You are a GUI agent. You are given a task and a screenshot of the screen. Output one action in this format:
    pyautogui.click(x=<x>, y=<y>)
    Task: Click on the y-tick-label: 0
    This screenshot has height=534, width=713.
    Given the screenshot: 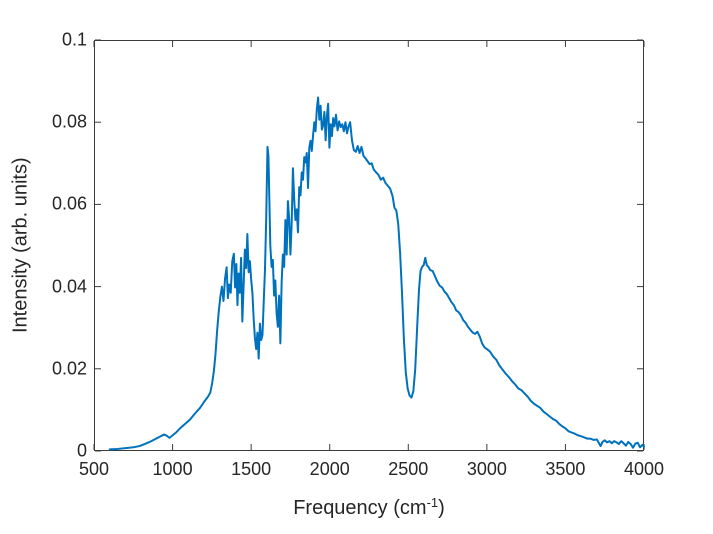 What is the action you would take?
    pyautogui.click(x=81, y=450)
    